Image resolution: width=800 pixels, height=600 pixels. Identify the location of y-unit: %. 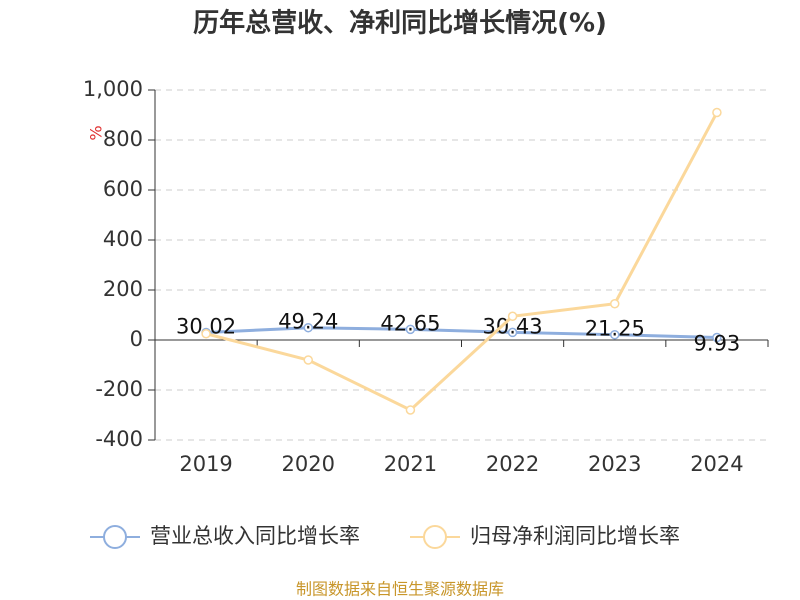
(96, 132).